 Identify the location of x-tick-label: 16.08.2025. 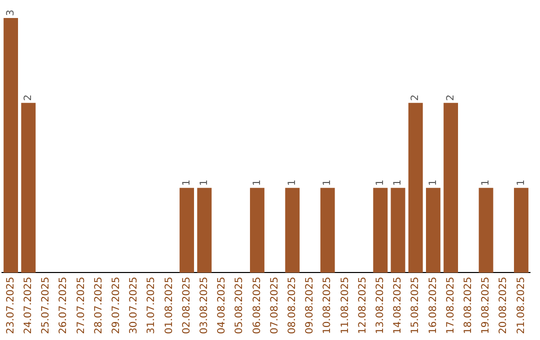
(433, 305).